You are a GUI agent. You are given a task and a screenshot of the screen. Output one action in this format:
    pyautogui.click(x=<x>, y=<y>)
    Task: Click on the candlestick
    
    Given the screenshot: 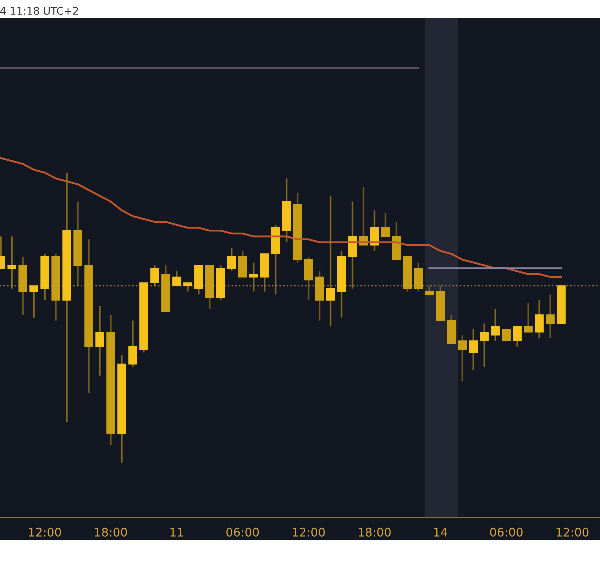 What is the action you would take?
    pyautogui.click(x=506, y=335)
    